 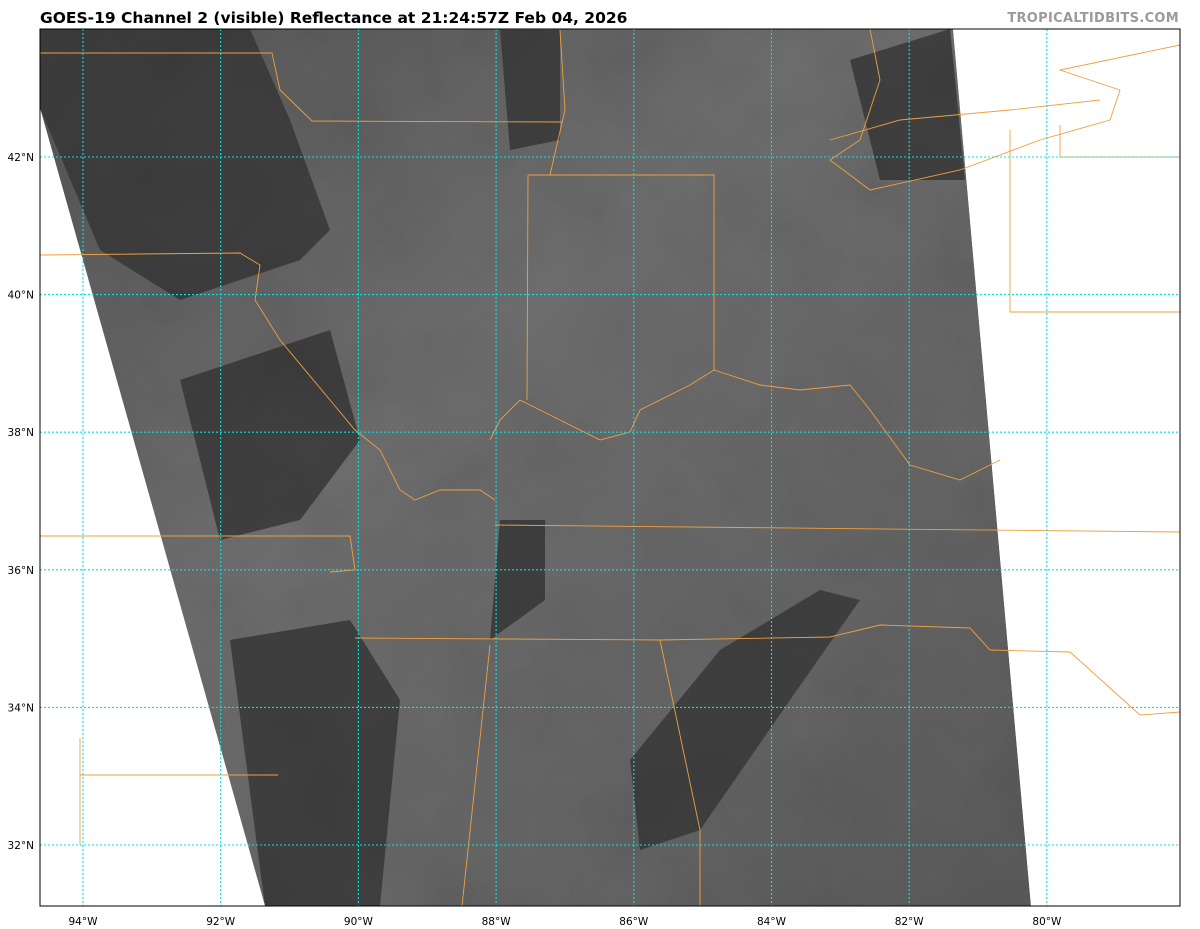 I want to click on watermark: TROPICALTIDBITS.COM, so click(x=1093, y=18).